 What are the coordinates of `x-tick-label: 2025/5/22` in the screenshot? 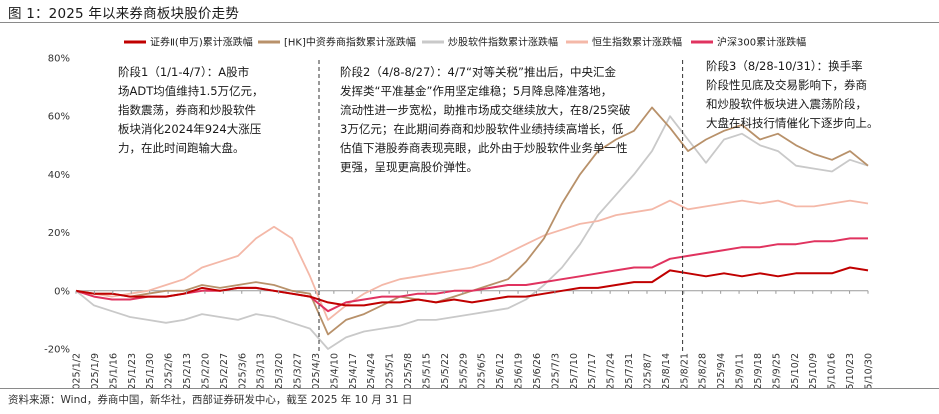 It's located at (445, 370).